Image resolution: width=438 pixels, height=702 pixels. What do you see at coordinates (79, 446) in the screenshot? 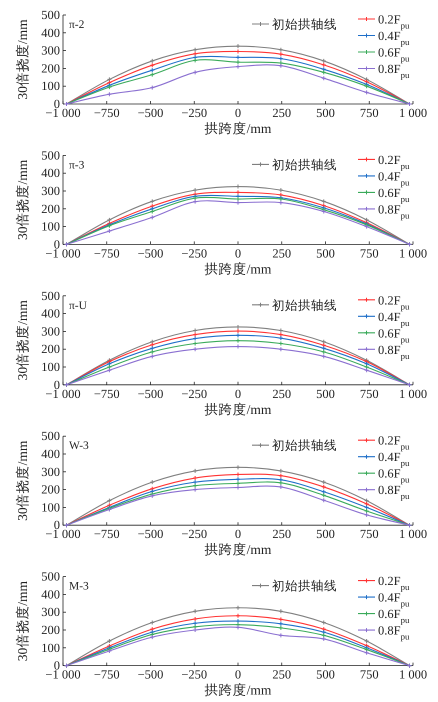
I see `chart-title: W-3` at bounding box center [79, 446].